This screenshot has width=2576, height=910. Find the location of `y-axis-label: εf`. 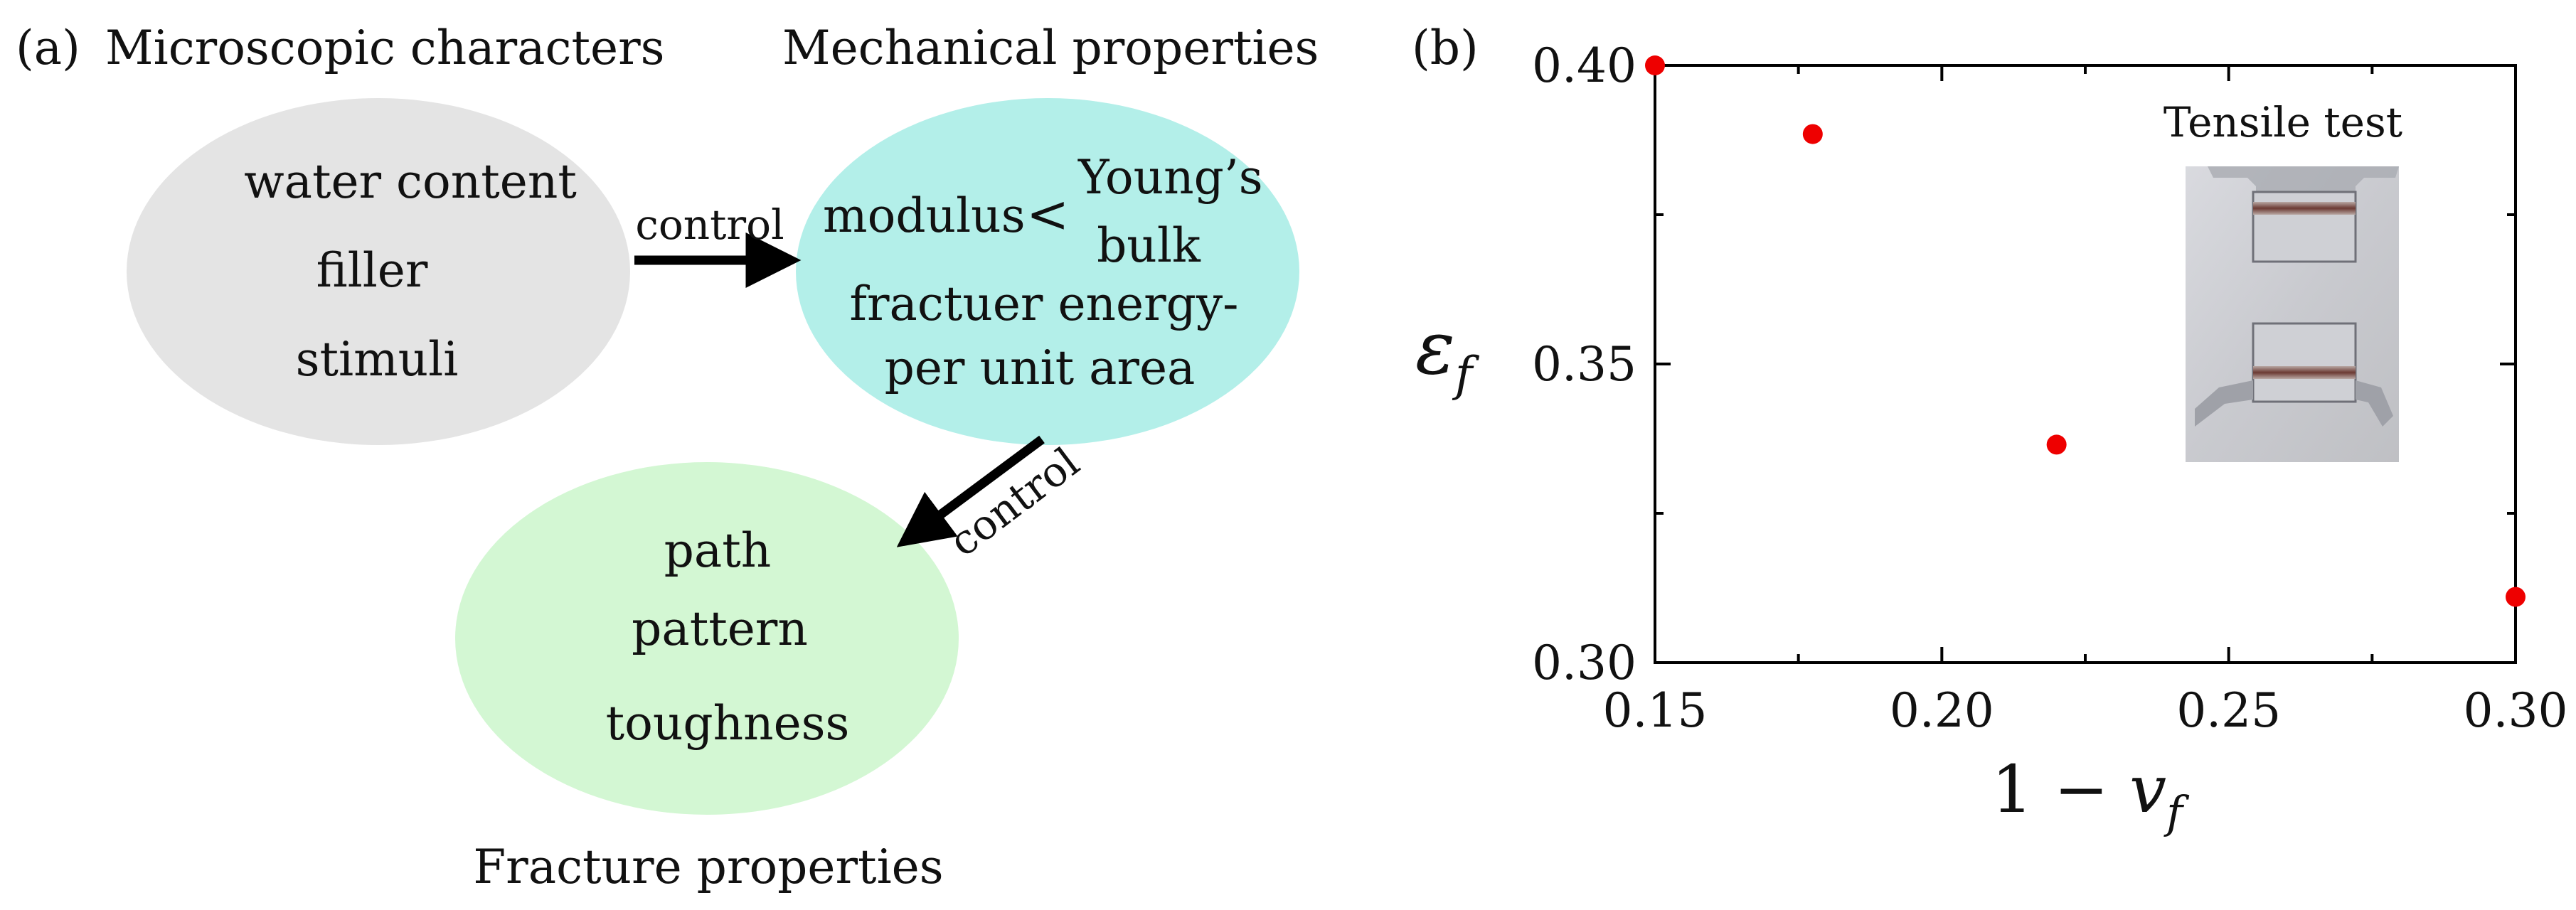

y-axis-label: εf is located at coordinates (1447, 353).